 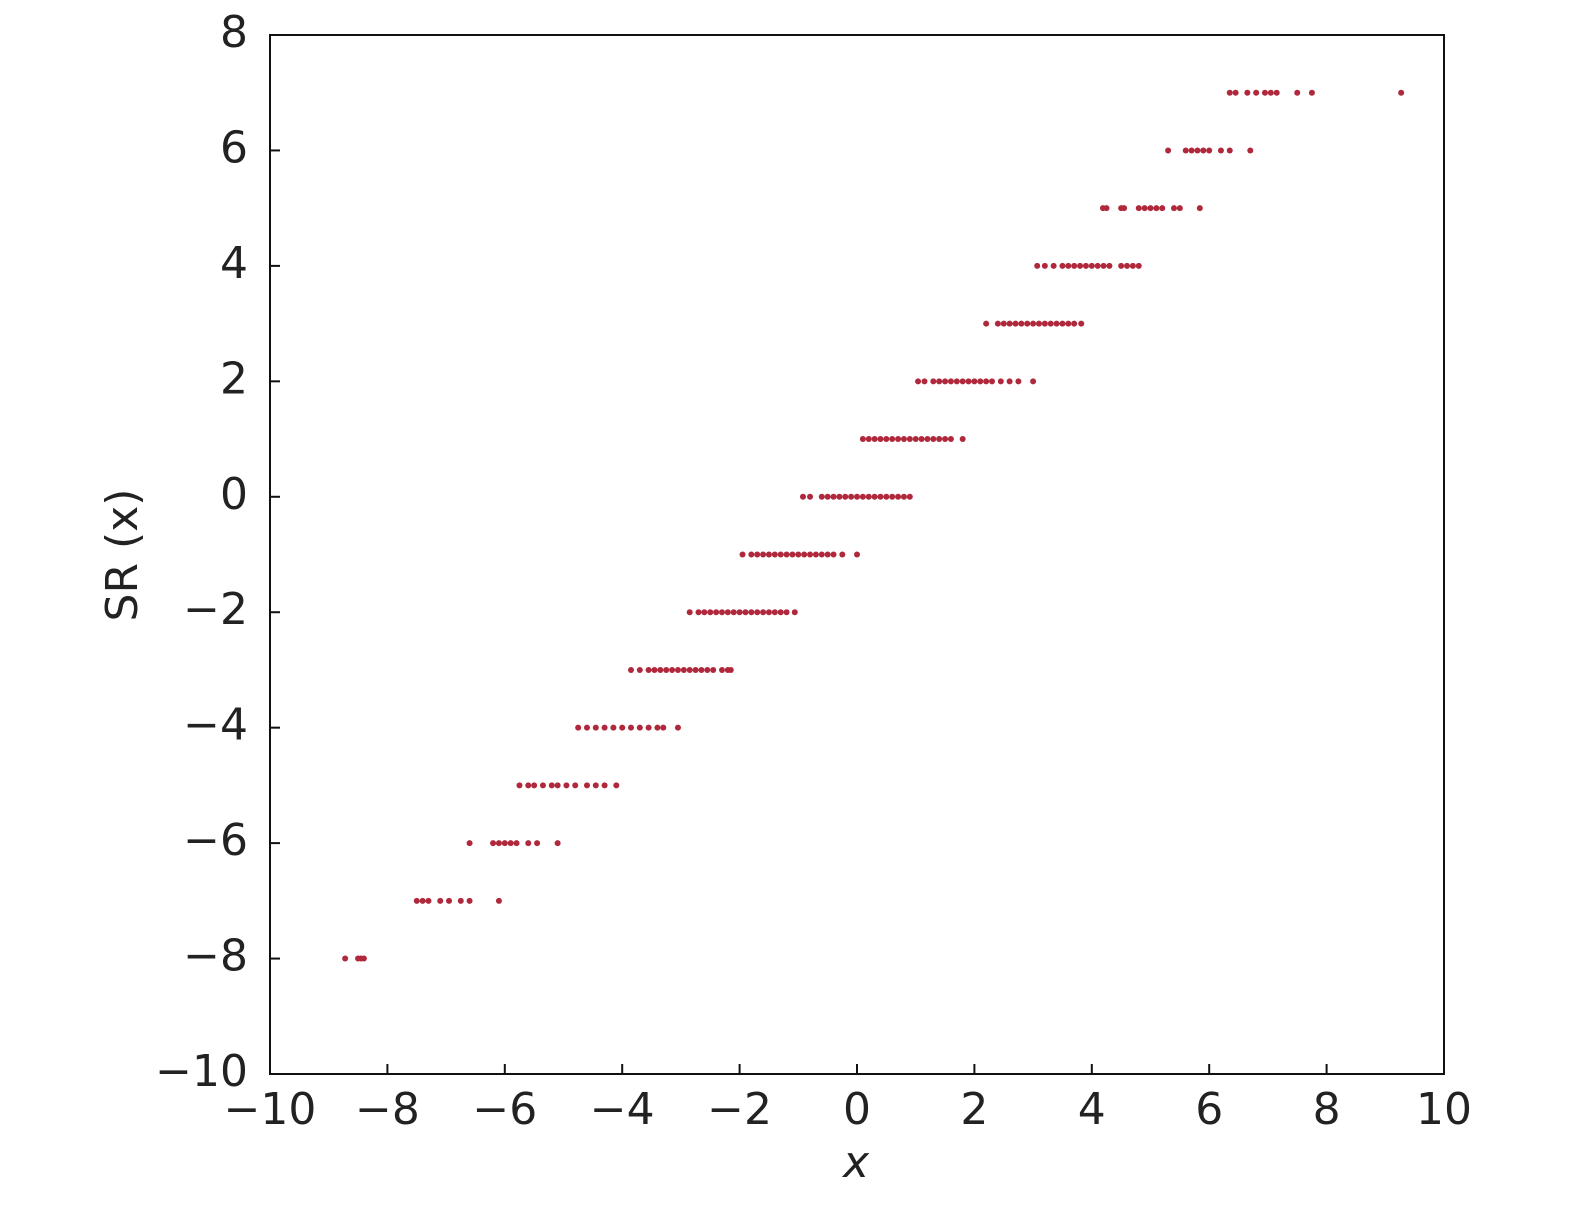 What do you see at coordinates (215, 725) in the screenshot?
I see `y-tick-label: −4` at bounding box center [215, 725].